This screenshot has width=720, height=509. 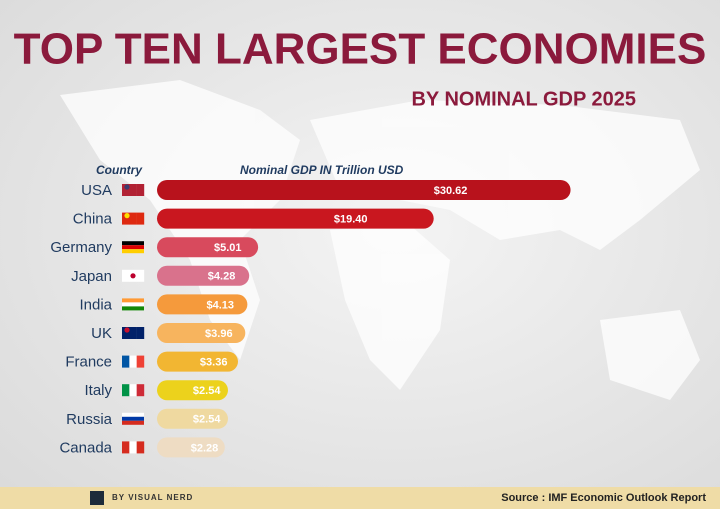 What do you see at coordinates (152, 497) in the screenshot?
I see `credit: BY VISUAL NERD` at bounding box center [152, 497].